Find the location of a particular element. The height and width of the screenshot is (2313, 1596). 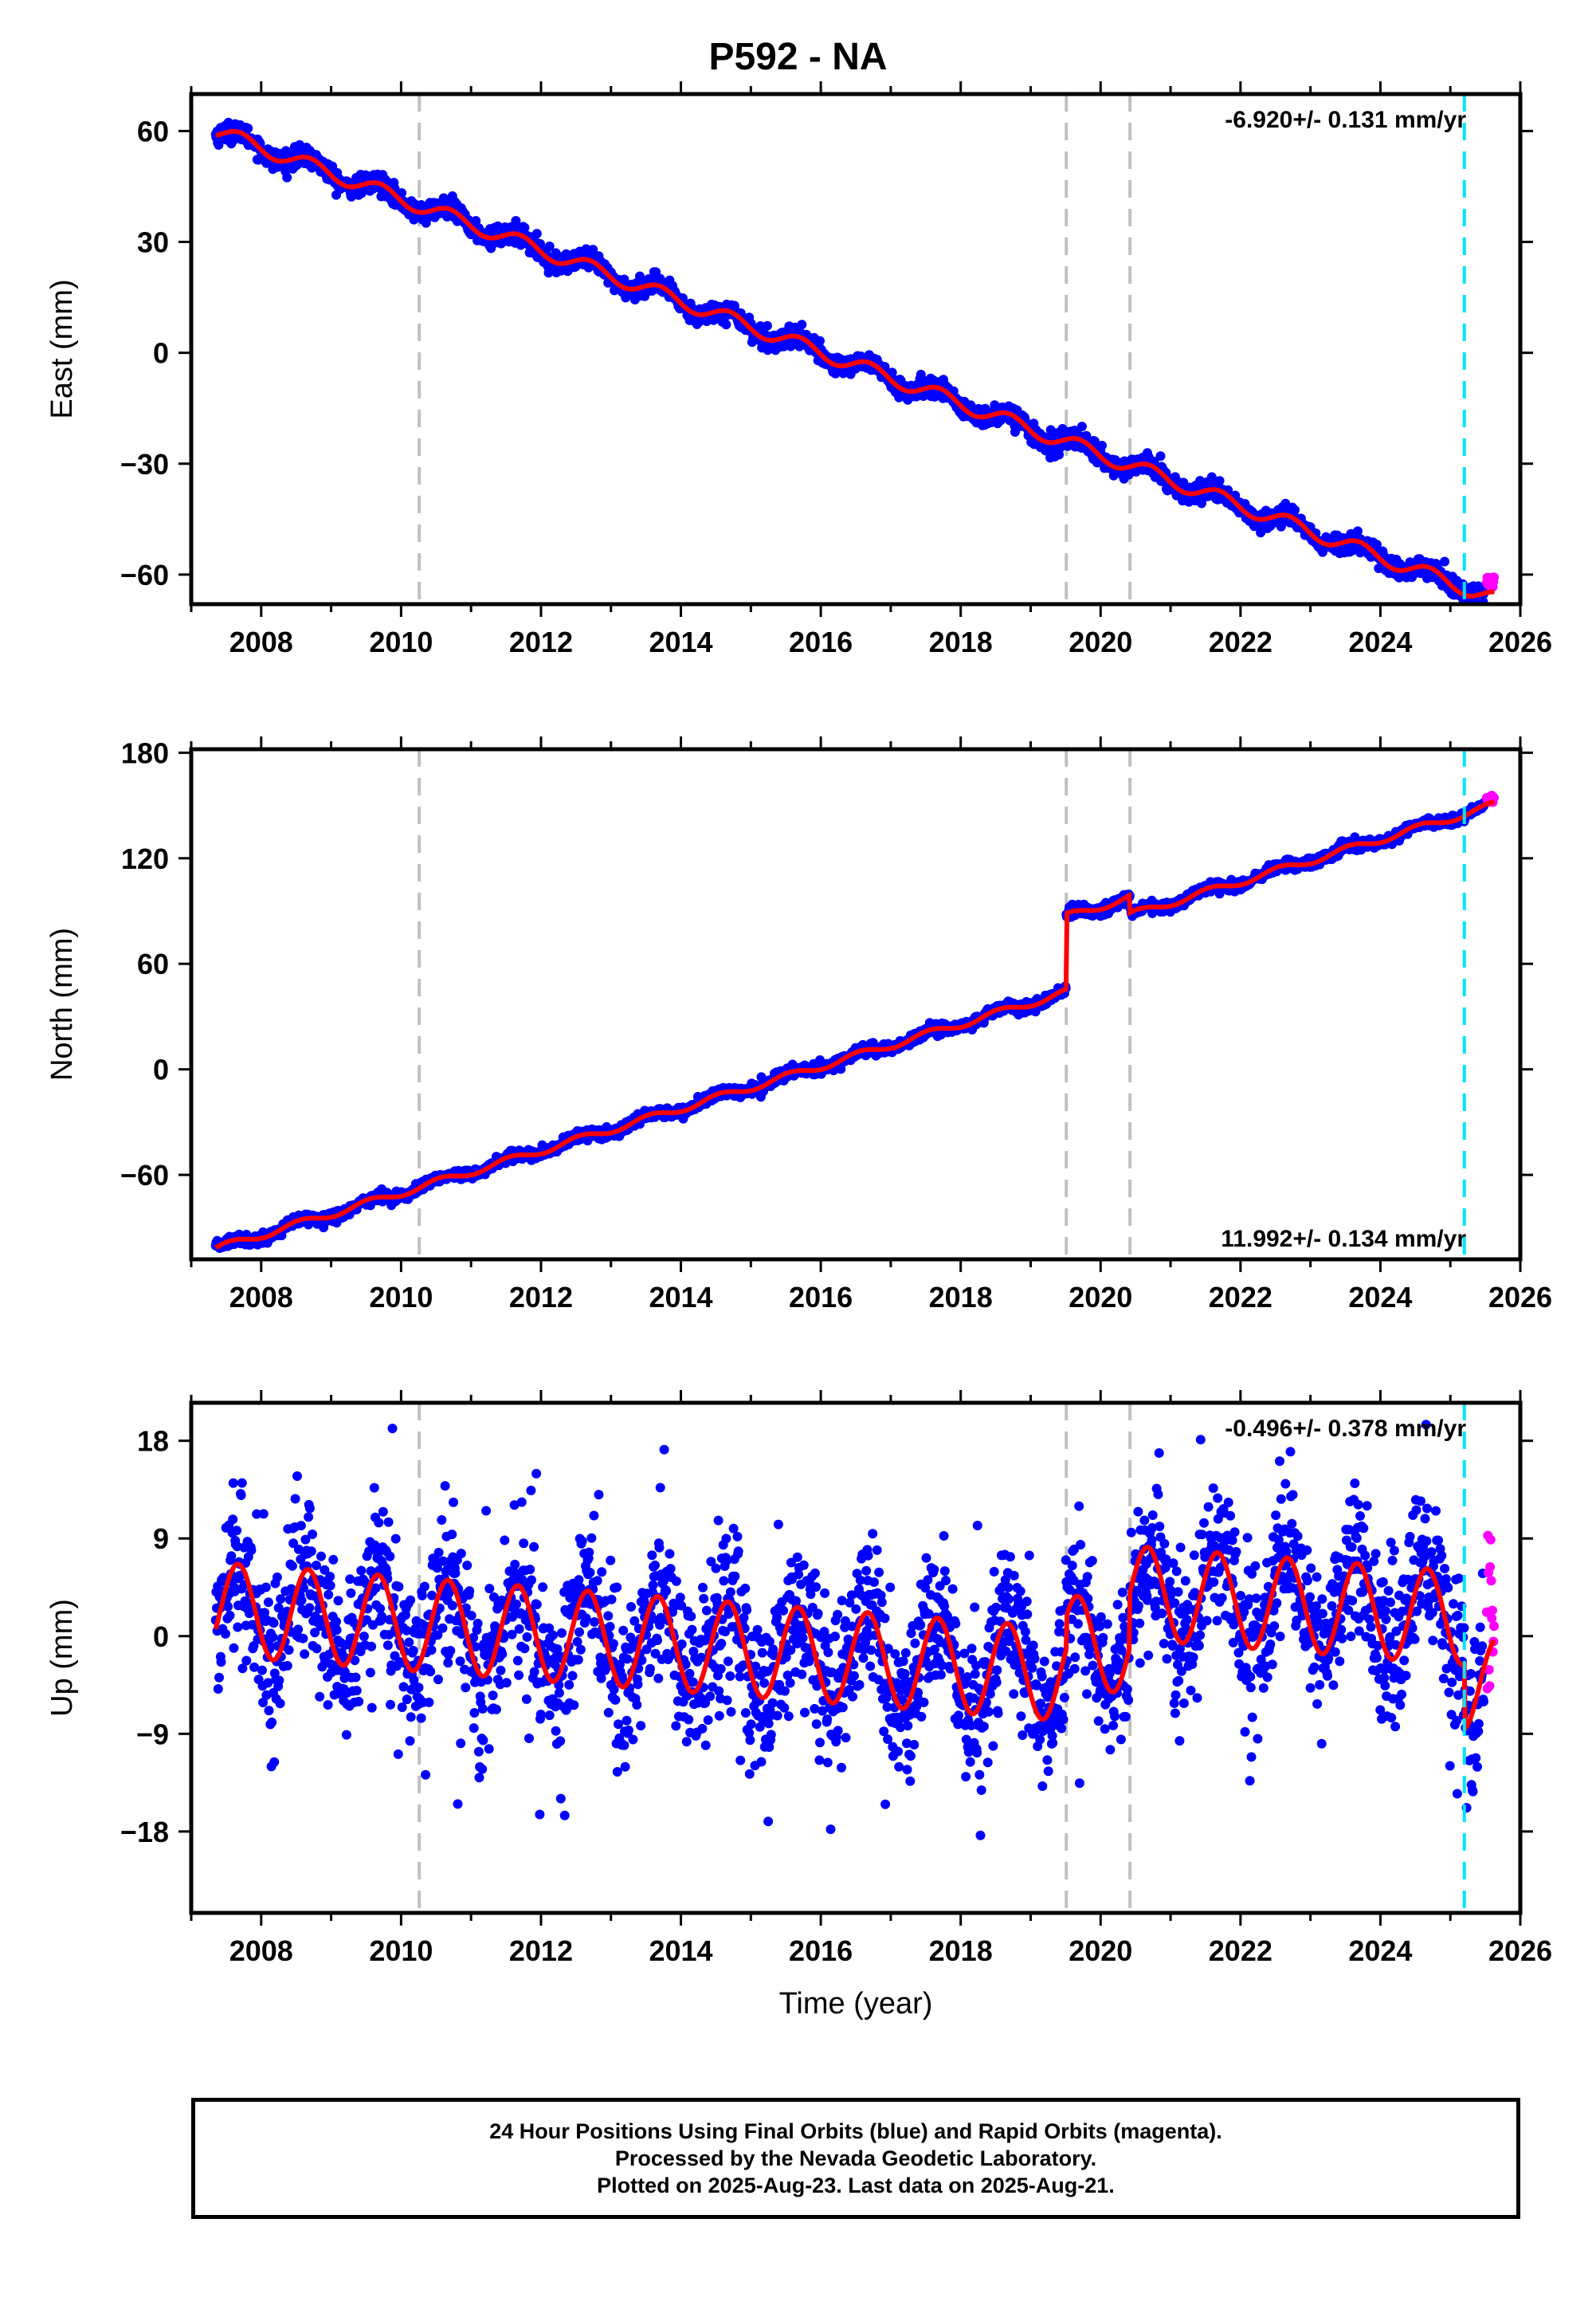

rapid-orbit-point is located at coordinates (1494, 577).